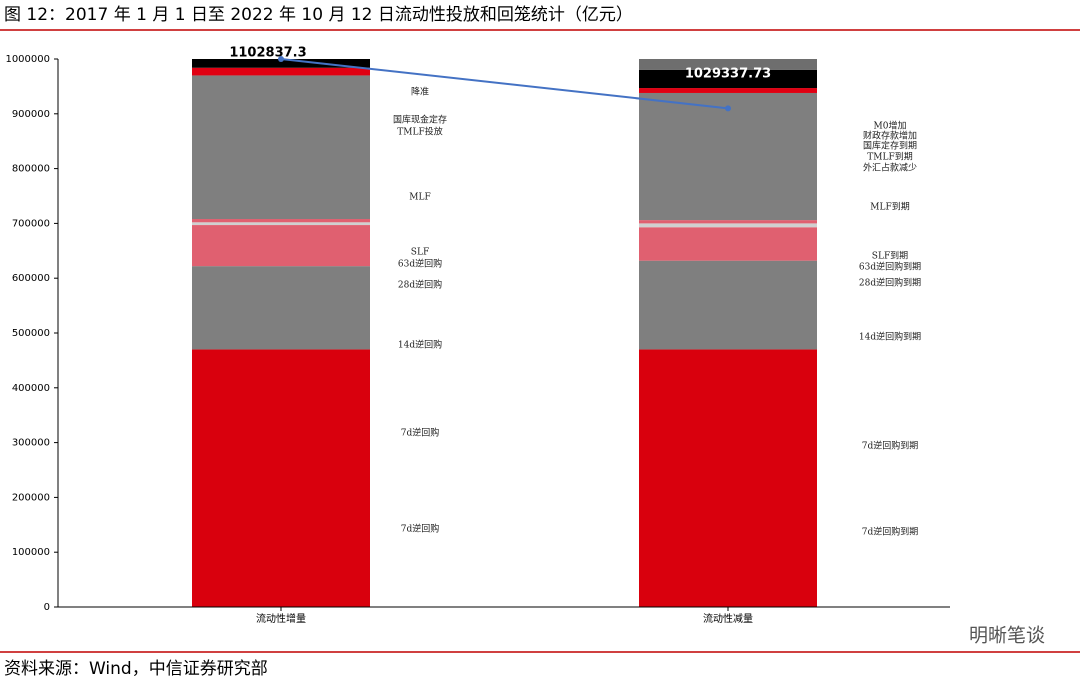 The width and height of the screenshot is (1080, 689). Describe the element at coordinates (281, 618) in the screenshot. I see `x-tick-label: 流动性增量` at that location.